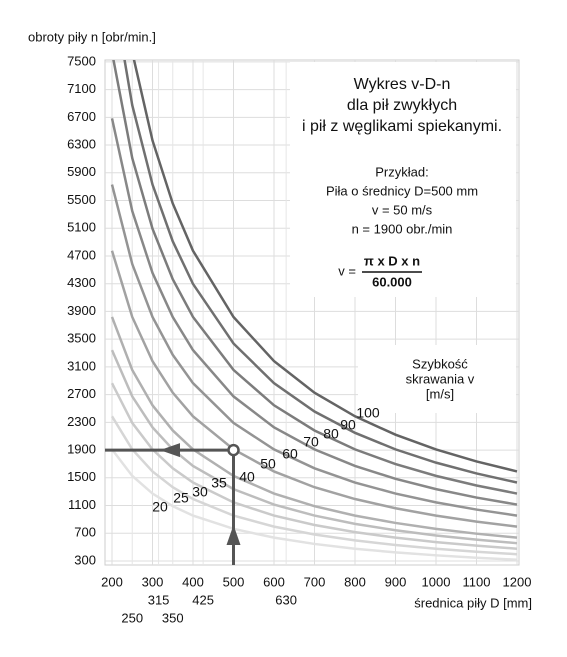 The image size is (567, 657). What do you see at coordinates (396, 581) in the screenshot?
I see `x-tick-label: 900` at bounding box center [396, 581].